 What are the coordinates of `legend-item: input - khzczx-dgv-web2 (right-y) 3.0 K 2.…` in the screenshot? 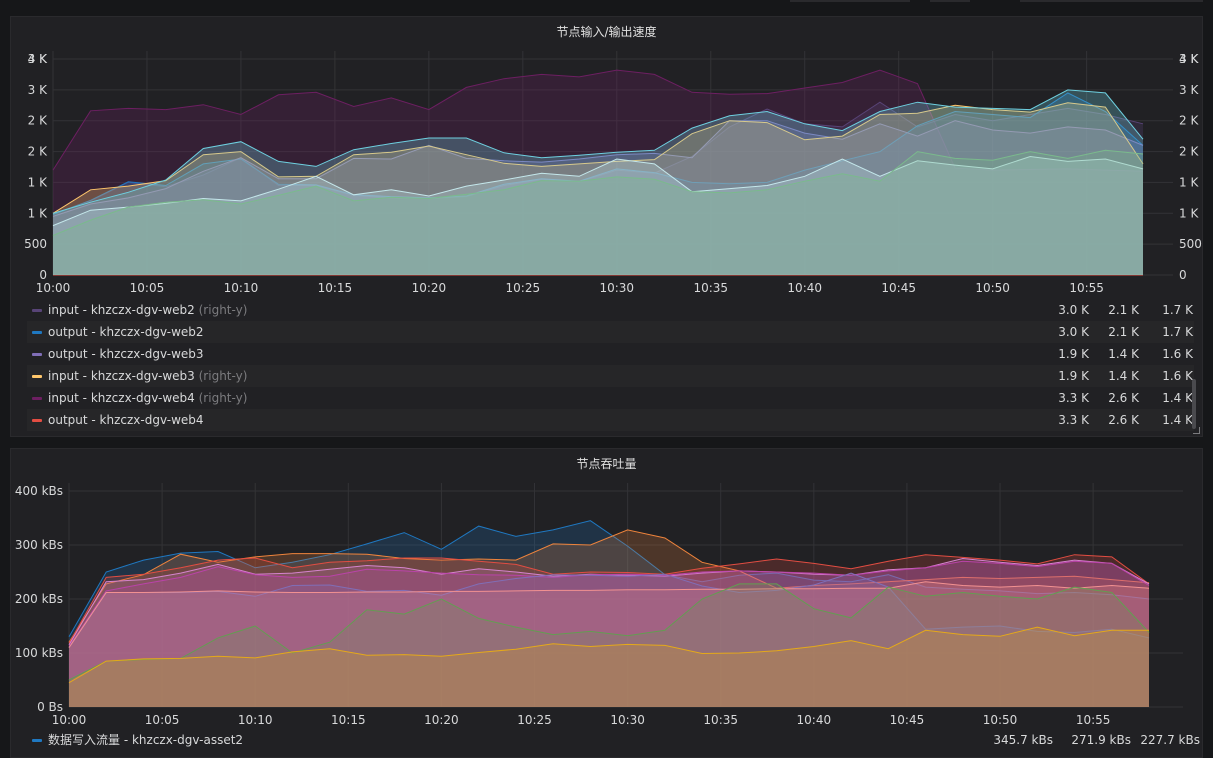 It's located at (610, 310).